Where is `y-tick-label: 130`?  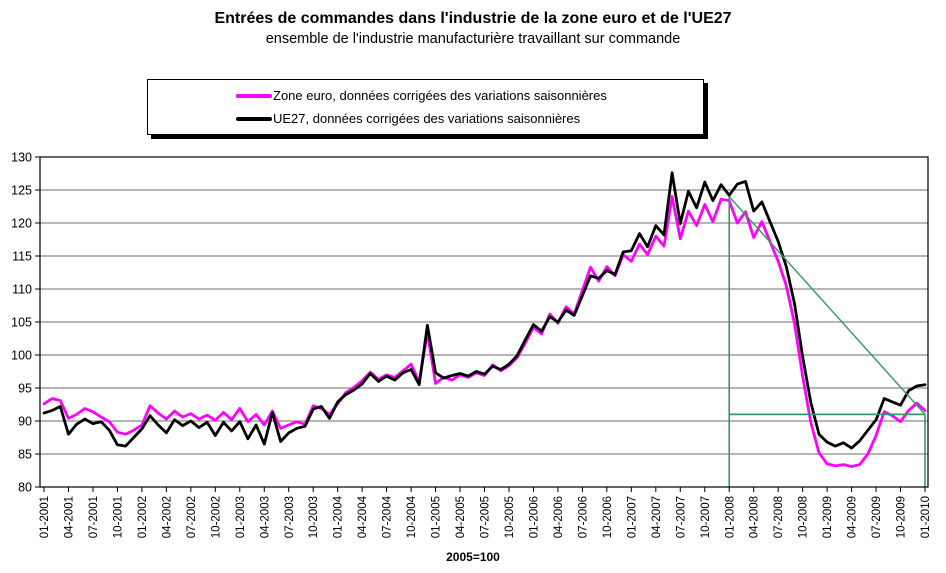 y-tick-label: 130 is located at coordinates (21, 157).